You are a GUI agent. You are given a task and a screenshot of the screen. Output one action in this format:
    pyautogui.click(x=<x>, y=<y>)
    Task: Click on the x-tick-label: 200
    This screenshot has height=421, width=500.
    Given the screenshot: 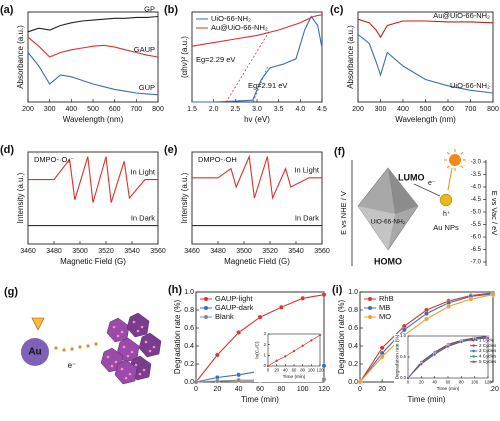 What is the action you would take?
    pyautogui.click(x=28, y=109)
    